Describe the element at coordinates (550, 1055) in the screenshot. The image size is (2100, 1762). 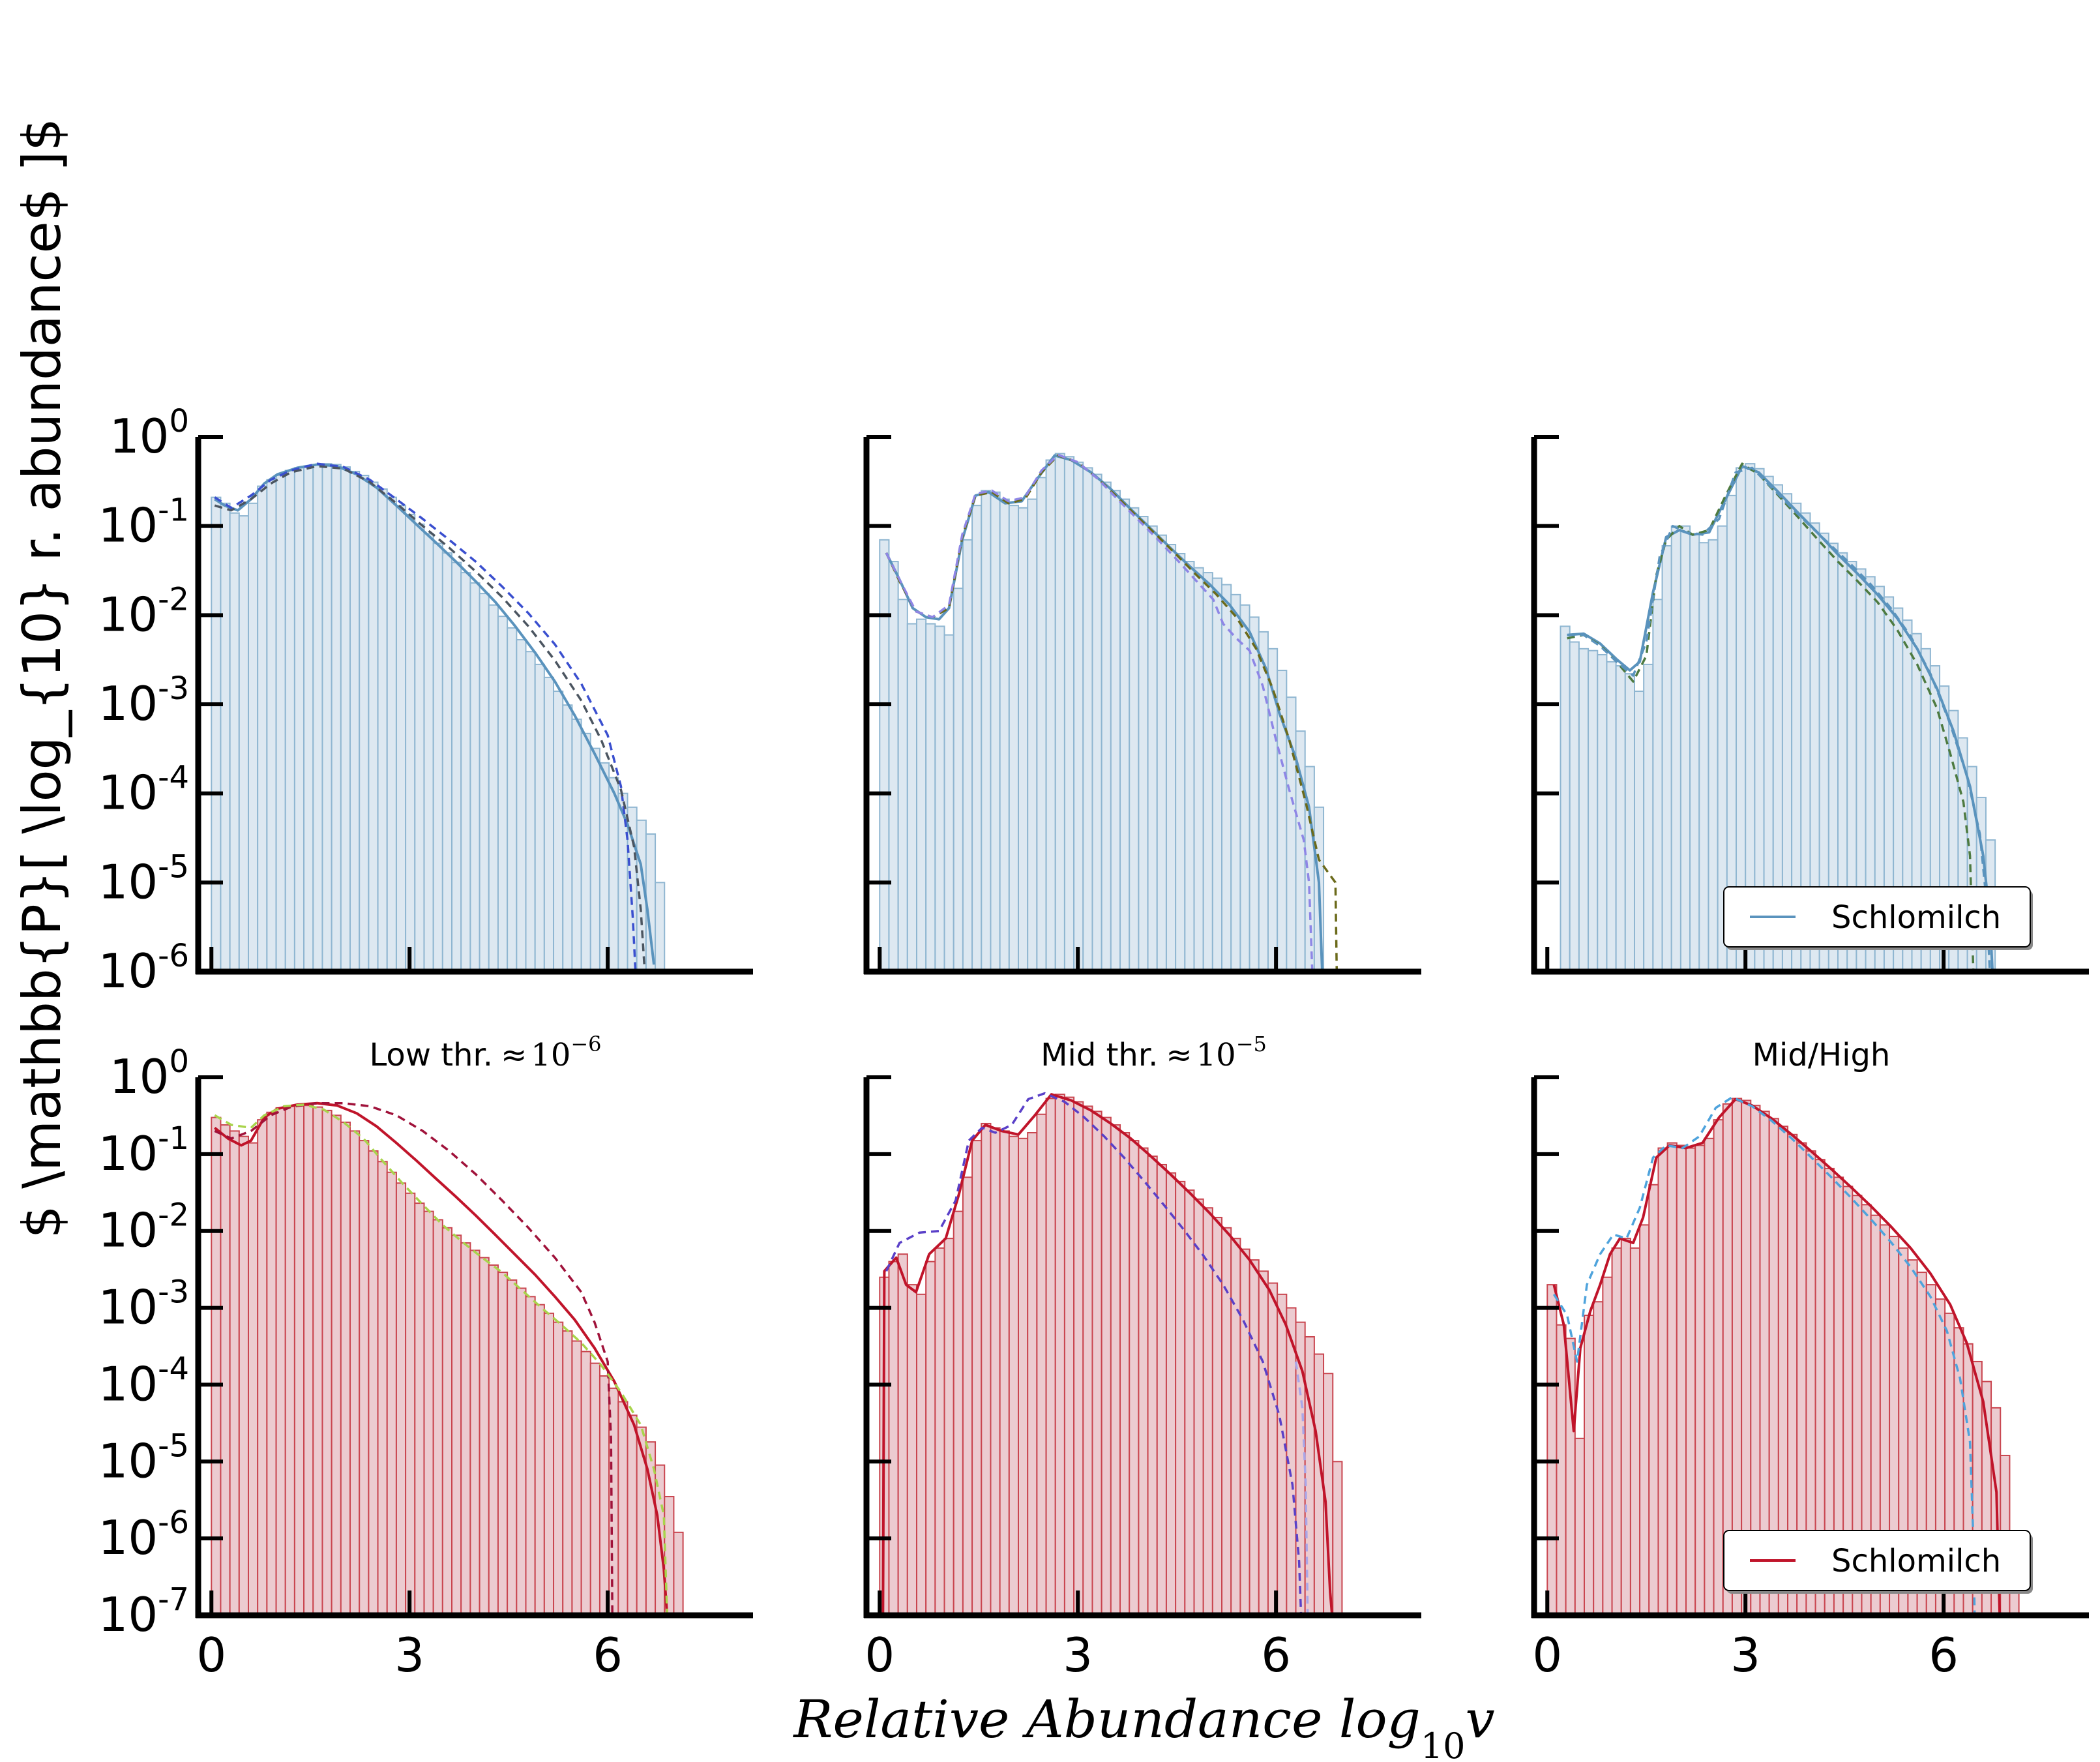
I see `panel-title-base: 10` at that location.